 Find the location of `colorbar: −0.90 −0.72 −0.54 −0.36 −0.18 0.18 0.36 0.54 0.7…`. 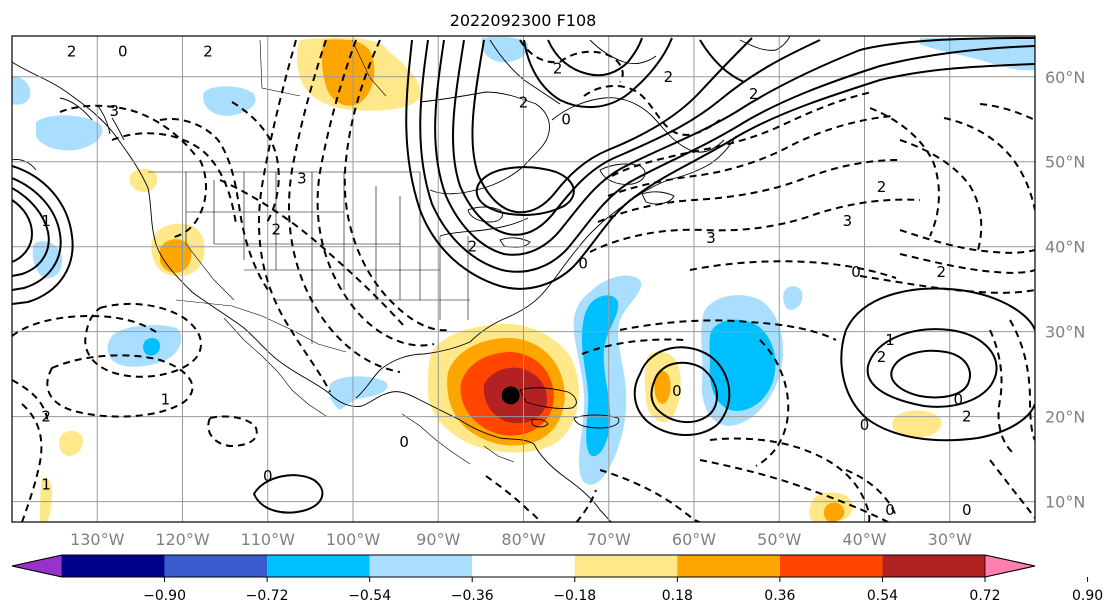

colorbar: −0.90 −0.72 −0.54 −0.36 −0.18 0.18 0.36 0.54 0.7… is located at coordinates (557, 579).